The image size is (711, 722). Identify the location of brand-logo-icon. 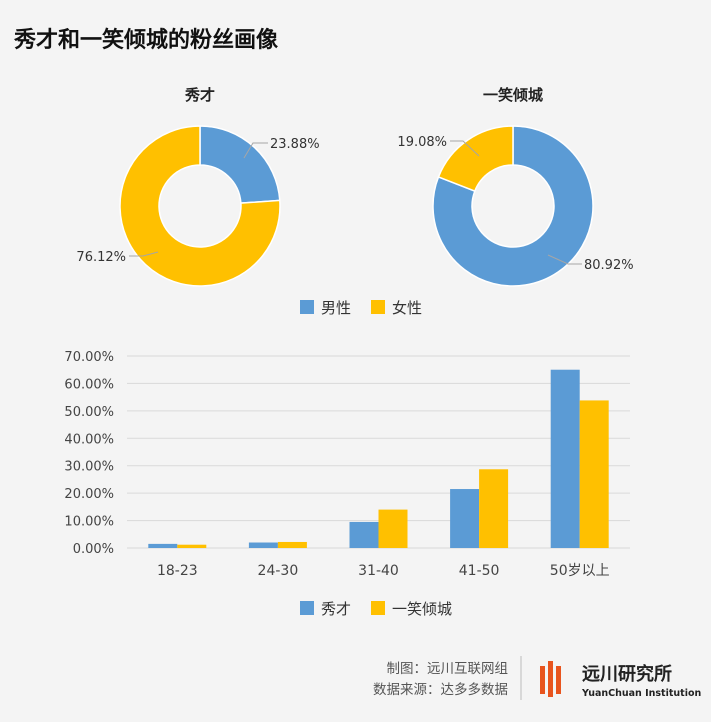
(550, 679).